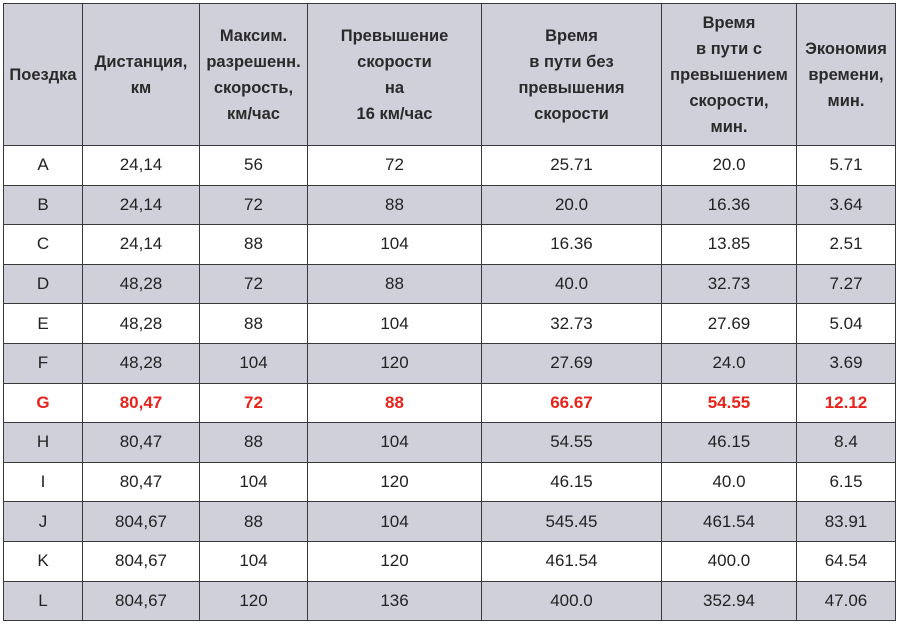  I want to click on header-line: превышением, so click(729, 74).